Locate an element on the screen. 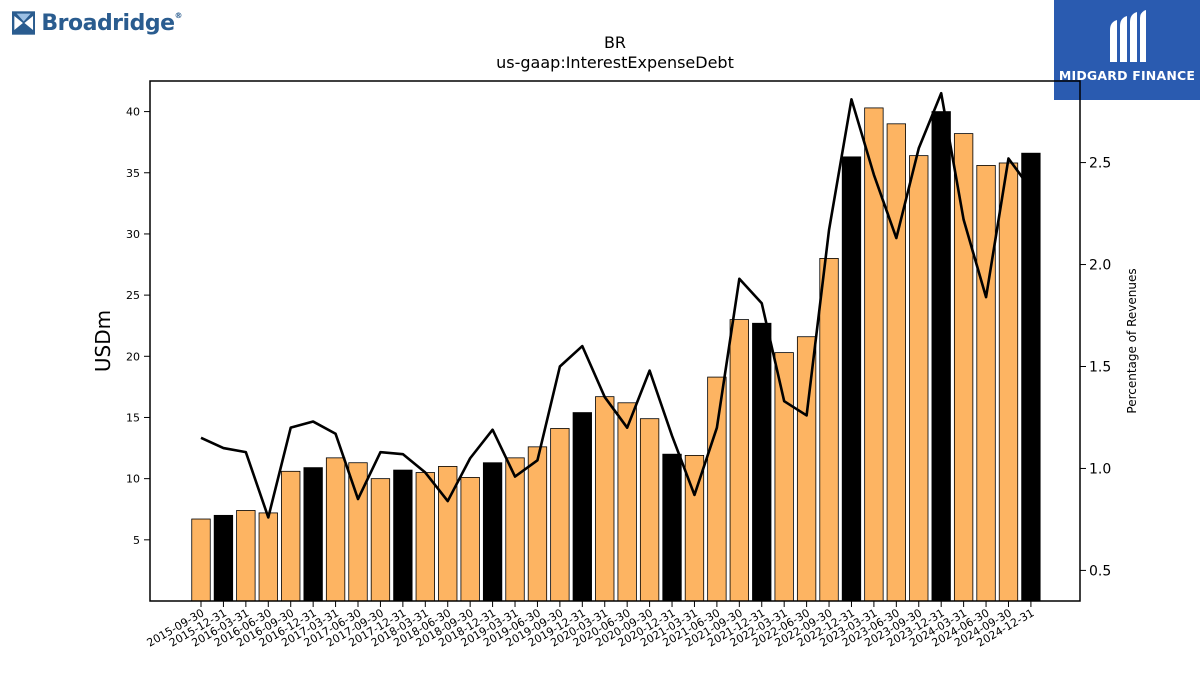 The height and width of the screenshot is (675, 1200). y2-axis-label: Percentage of Revenues is located at coordinates (1132, 340).